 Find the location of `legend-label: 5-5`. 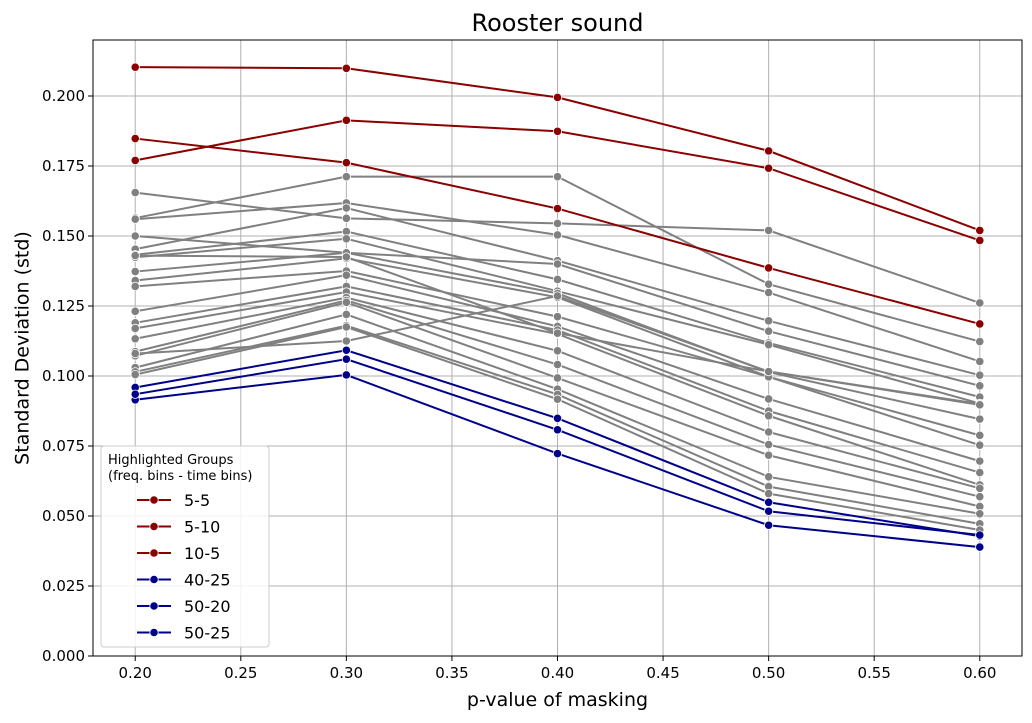

legend-label: 5-5 is located at coordinates (197, 500).